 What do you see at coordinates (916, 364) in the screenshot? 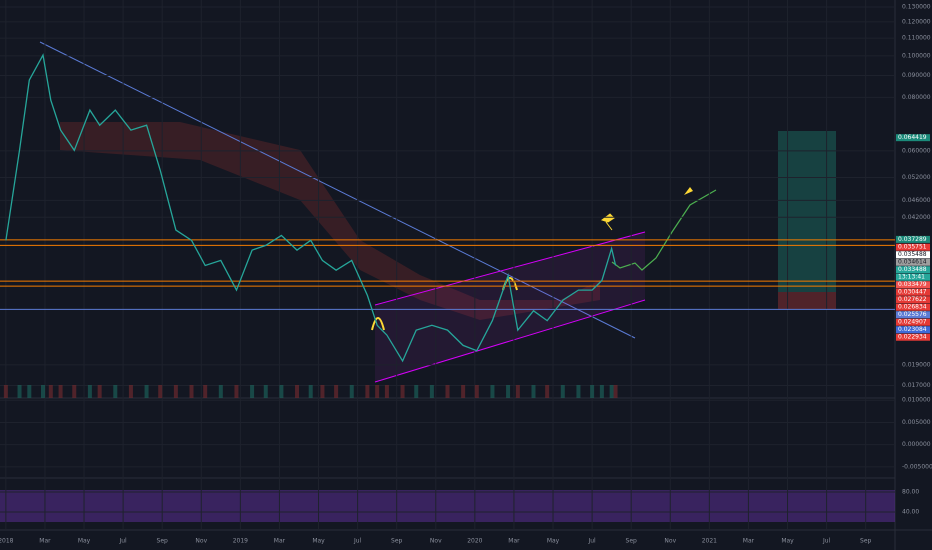
I see `y-tick-label: 0.019000` at bounding box center [916, 364].